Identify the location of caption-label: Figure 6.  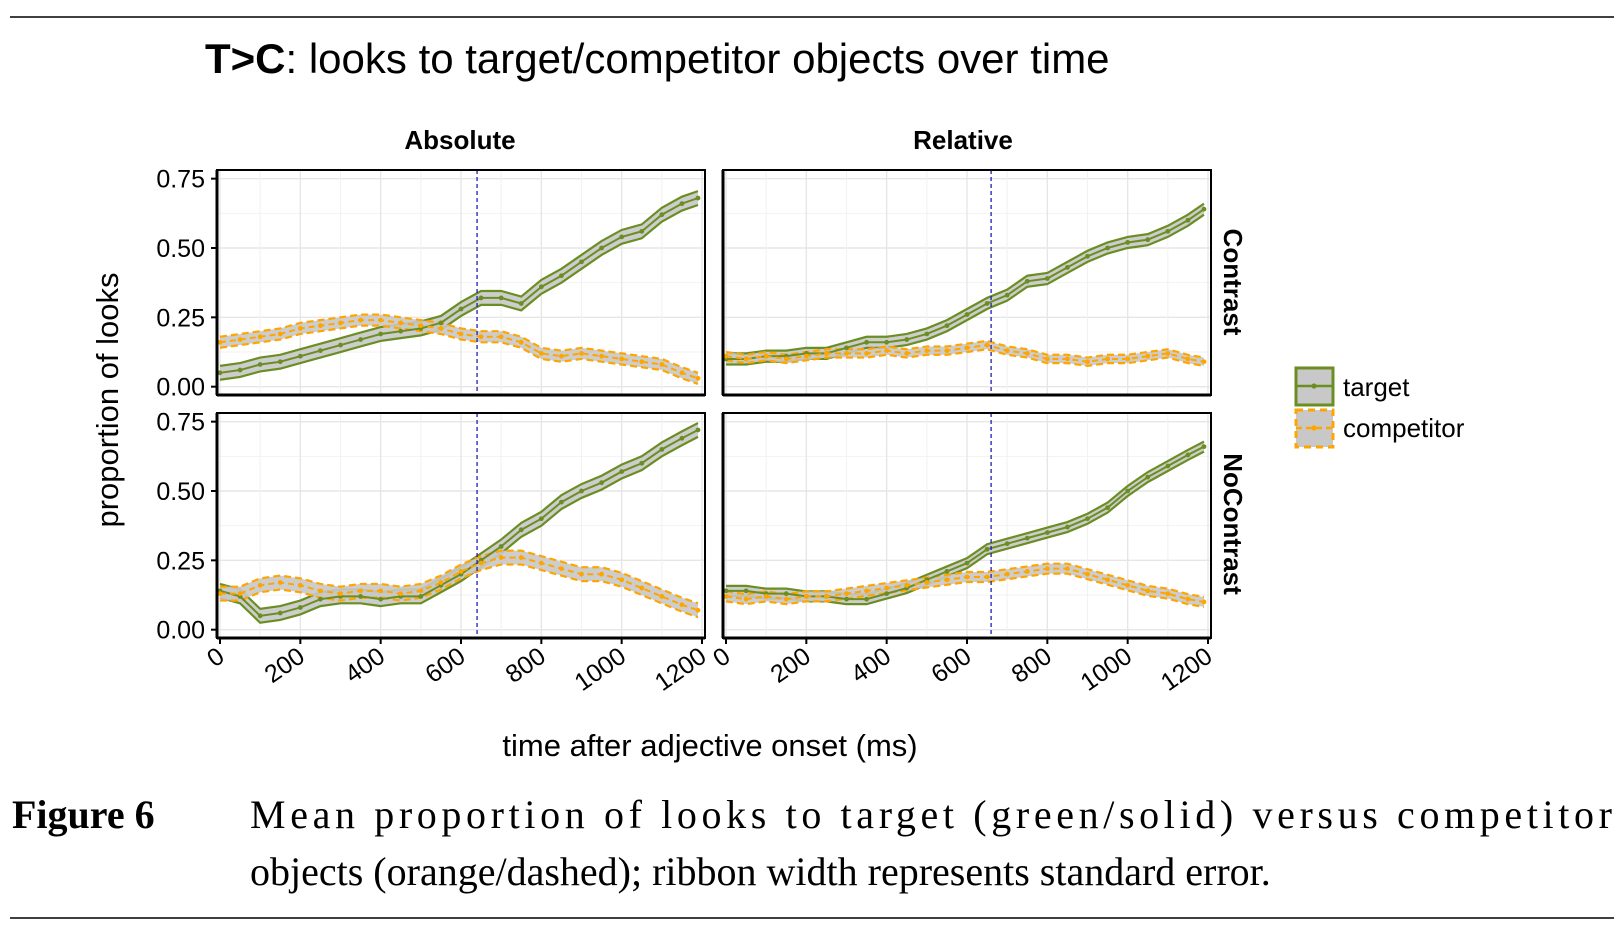
(83, 814).